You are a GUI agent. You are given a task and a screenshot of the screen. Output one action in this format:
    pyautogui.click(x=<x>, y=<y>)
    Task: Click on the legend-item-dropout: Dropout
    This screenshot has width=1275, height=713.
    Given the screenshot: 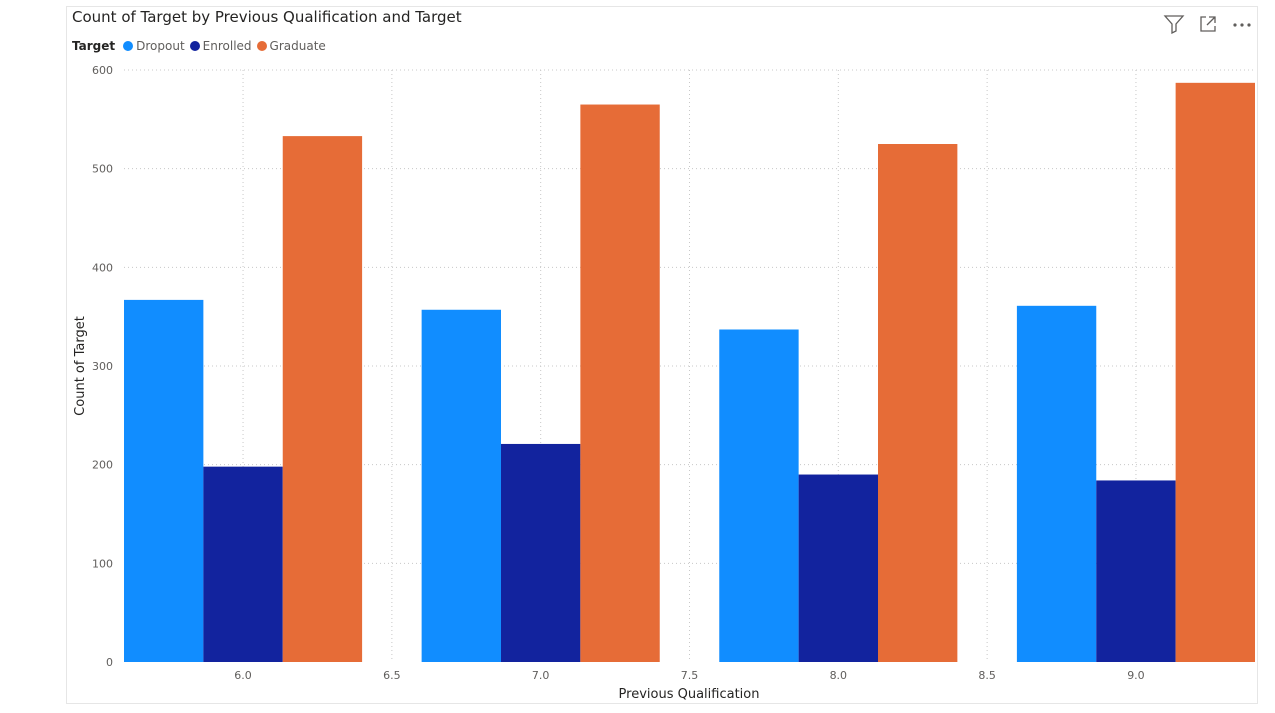 What is the action you would take?
    pyautogui.click(x=154, y=46)
    